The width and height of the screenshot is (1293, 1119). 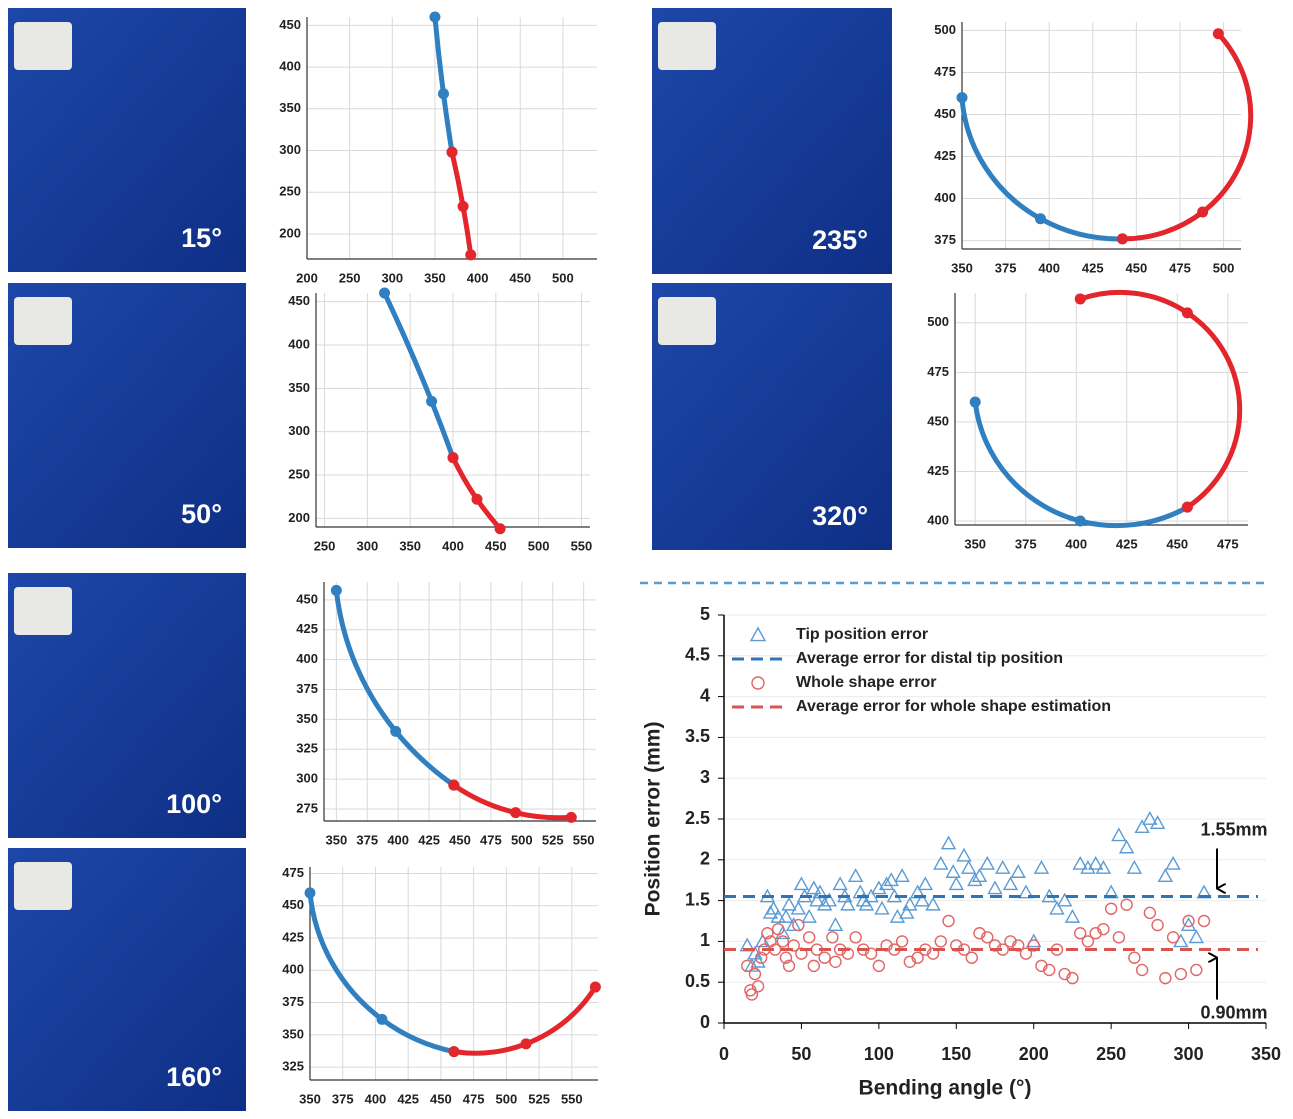 I want to click on y-tick-label: 1, so click(x=705, y=940).